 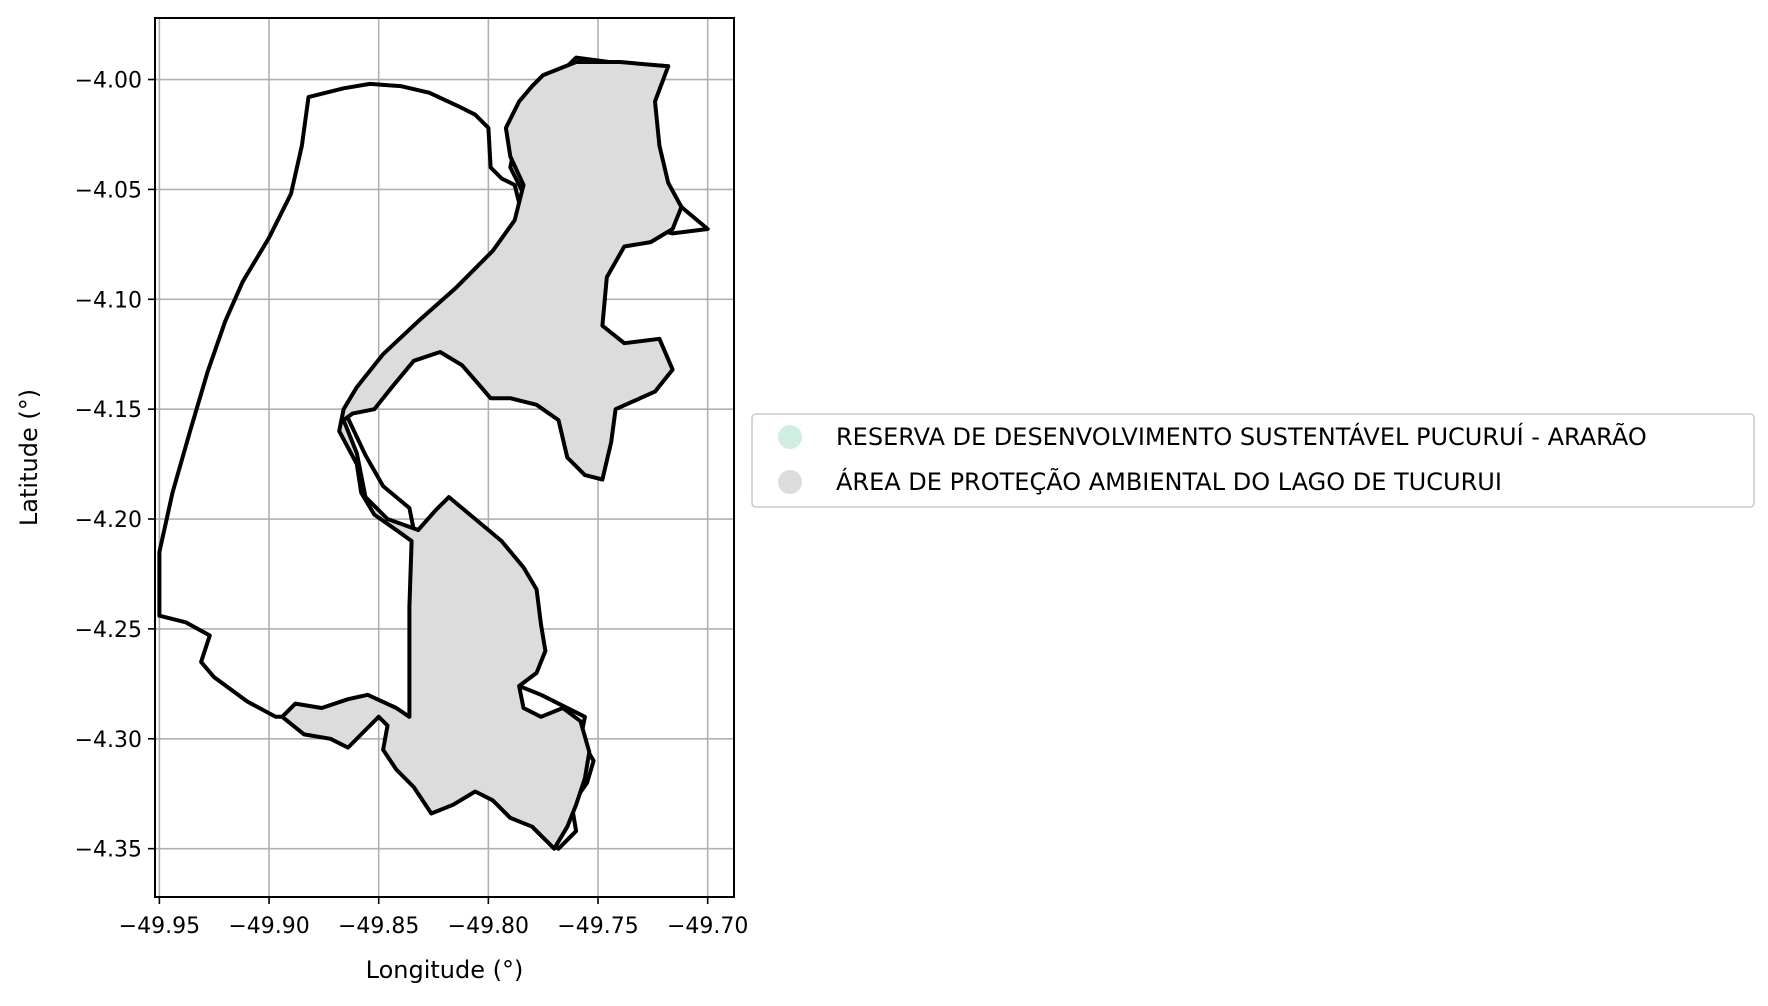 What do you see at coordinates (108, 520) in the screenshot?
I see `y-tick-label: −4.20` at bounding box center [108, 520].